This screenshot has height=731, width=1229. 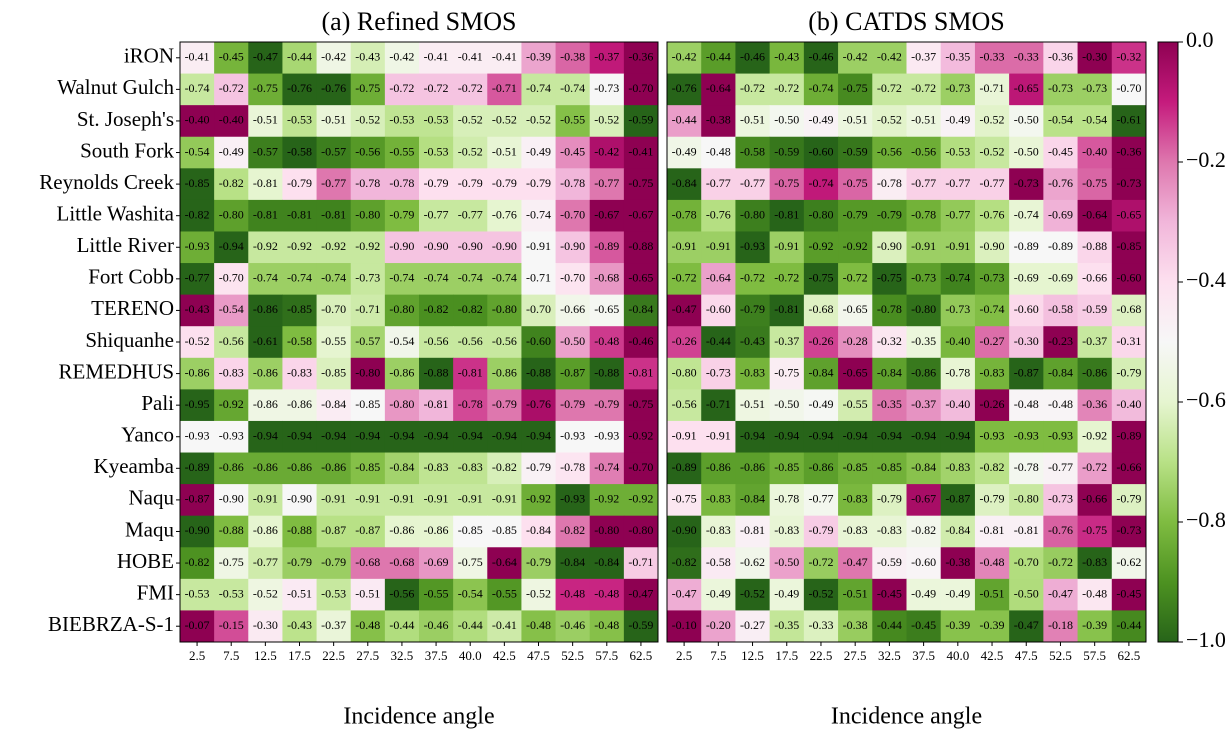 What do you see at coordinates (265, 341) in the screenshot?
I see `cell-label: -0.61` at bounding box center [265, 341].